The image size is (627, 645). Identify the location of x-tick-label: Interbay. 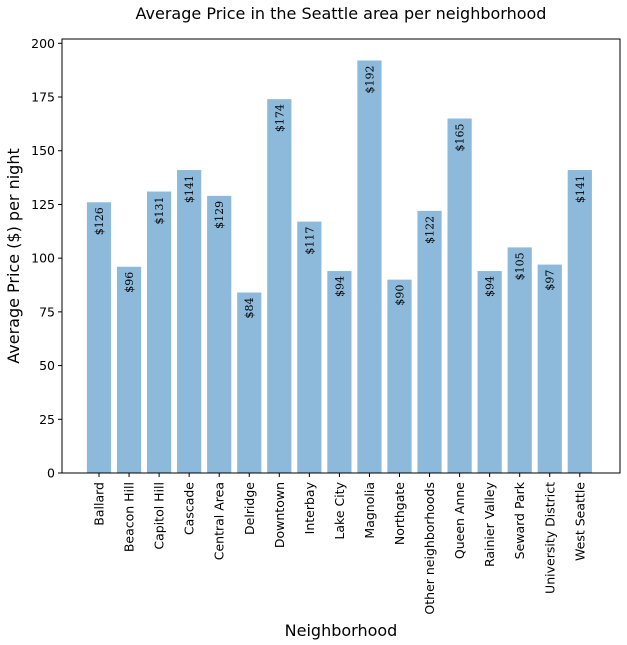
(309, 507).